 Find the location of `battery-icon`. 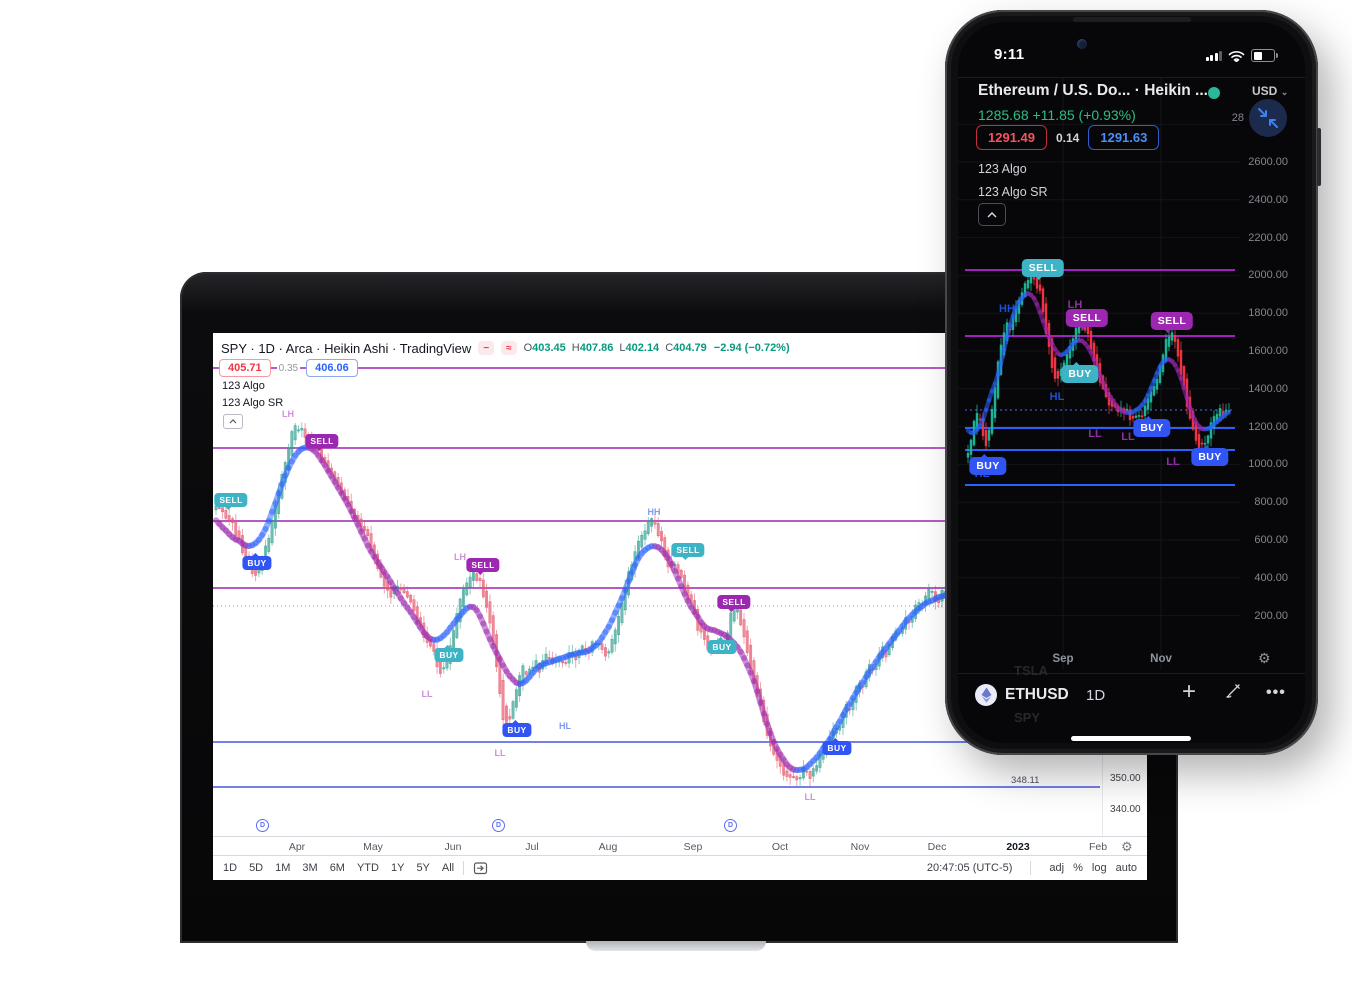

battery-icon is located at coordinates (1264, 55).